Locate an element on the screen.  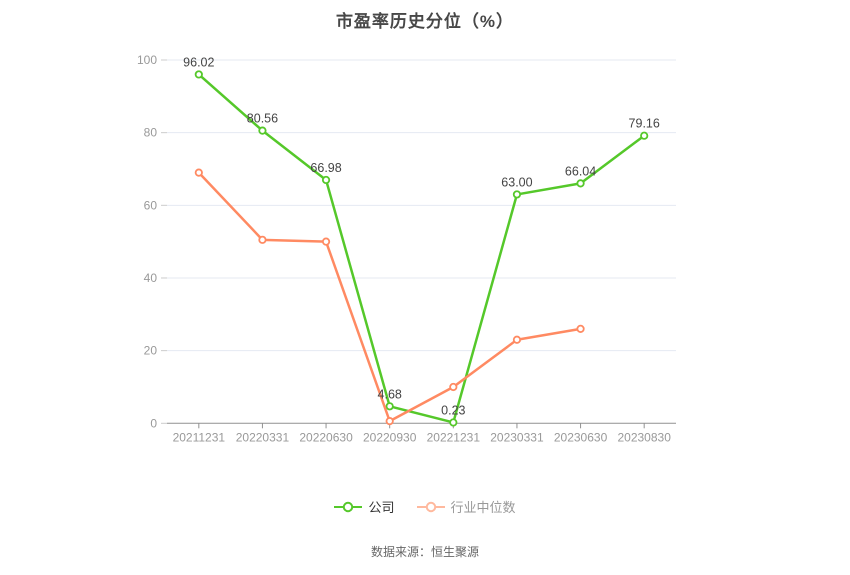
legend-item-industry-median: 行业中位数 is located at coordinates (466, 506).